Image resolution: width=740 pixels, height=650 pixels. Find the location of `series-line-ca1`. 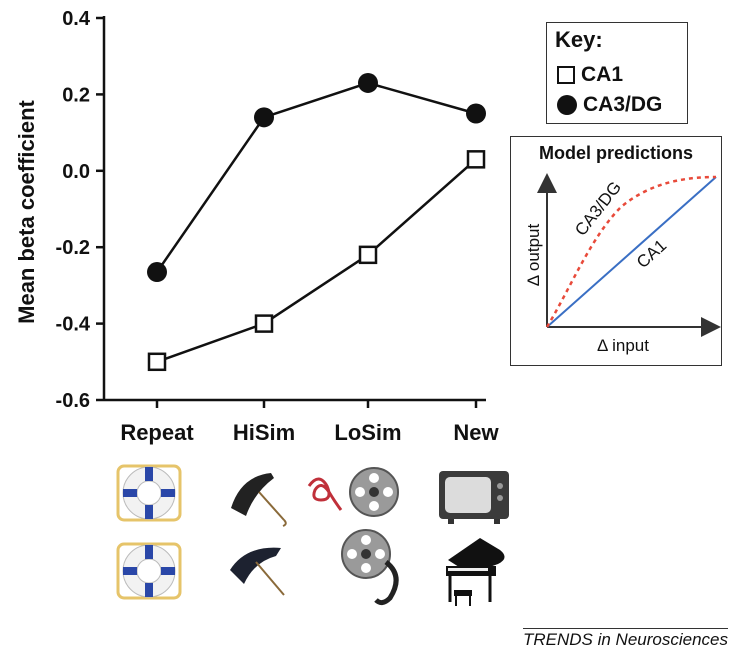

series-line-ca1 is located at coordinates (316, 260).